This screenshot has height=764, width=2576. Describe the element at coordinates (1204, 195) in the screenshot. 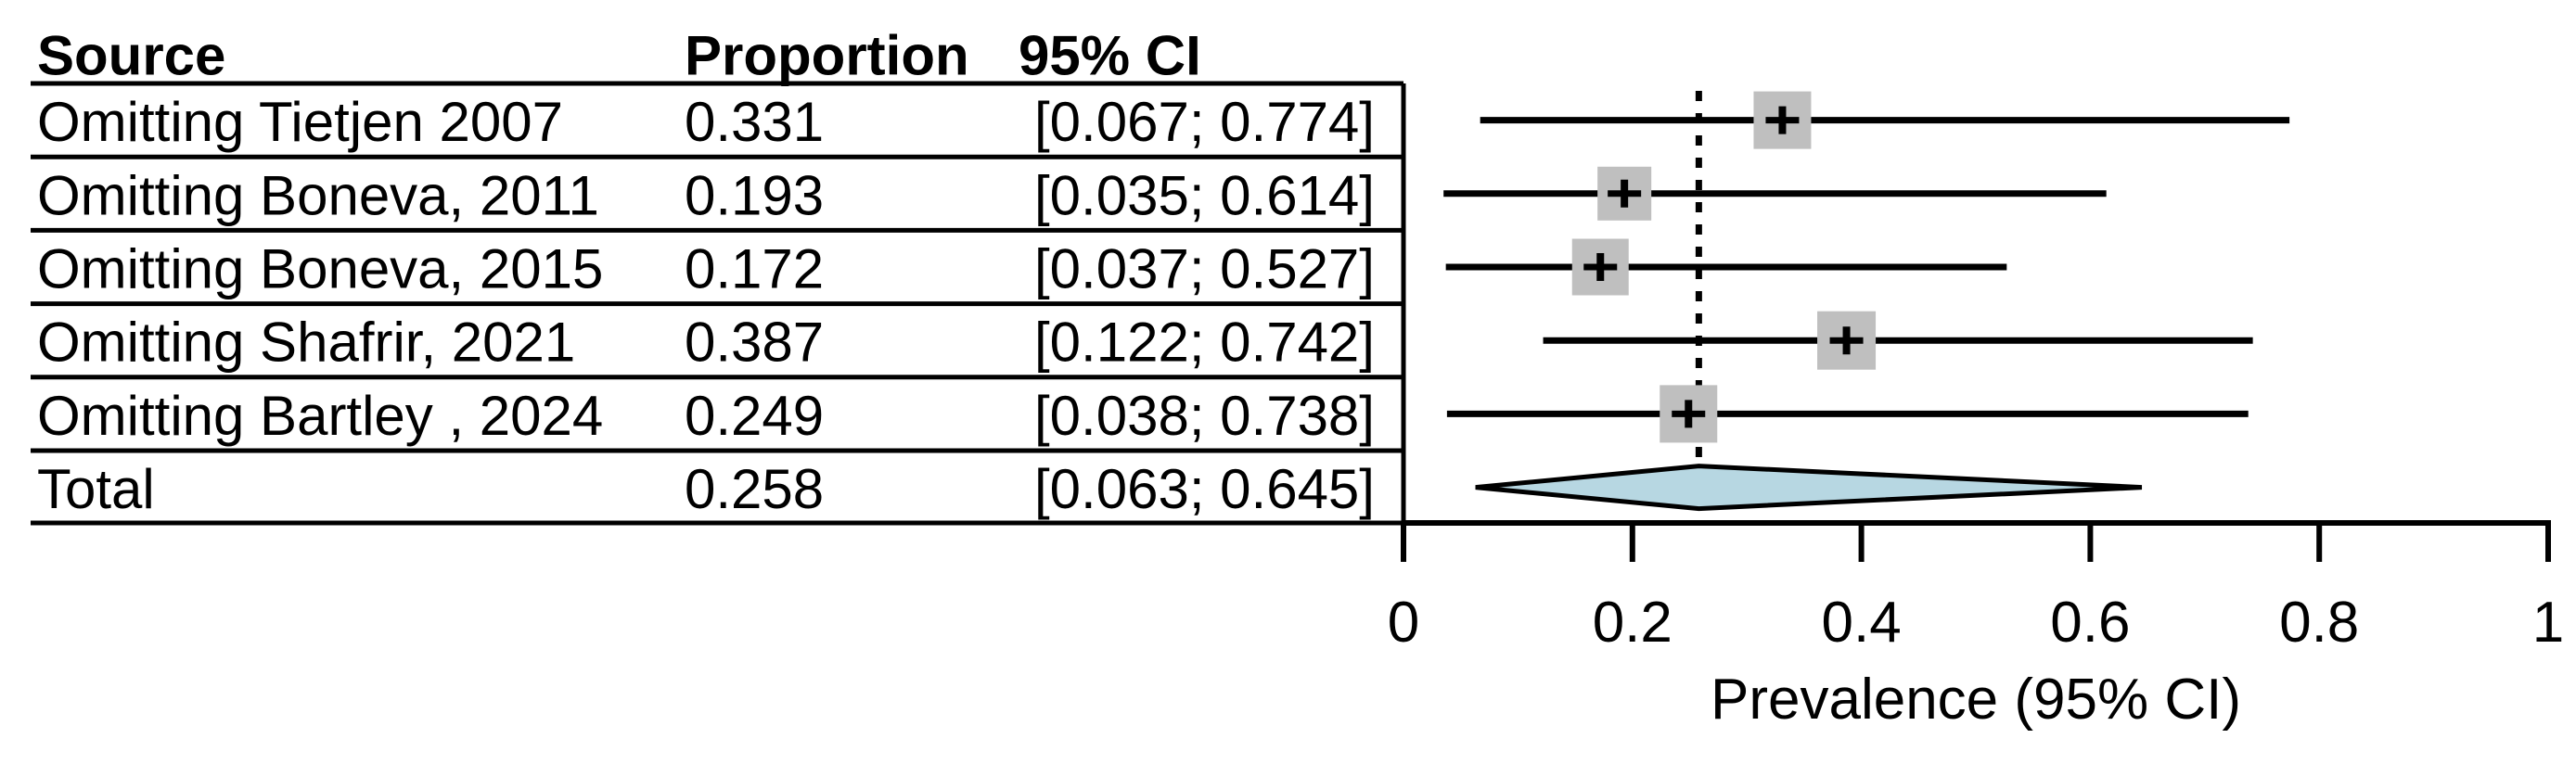

I see `row-ci-value: [0.035; 0.614]` at that location.